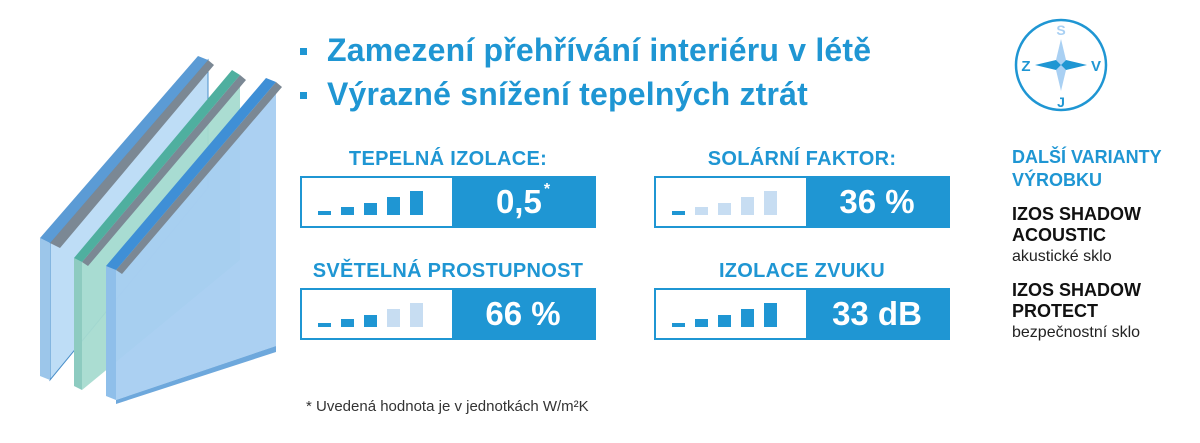  I want to click on metric-value: 36 %, so click(877, 202).